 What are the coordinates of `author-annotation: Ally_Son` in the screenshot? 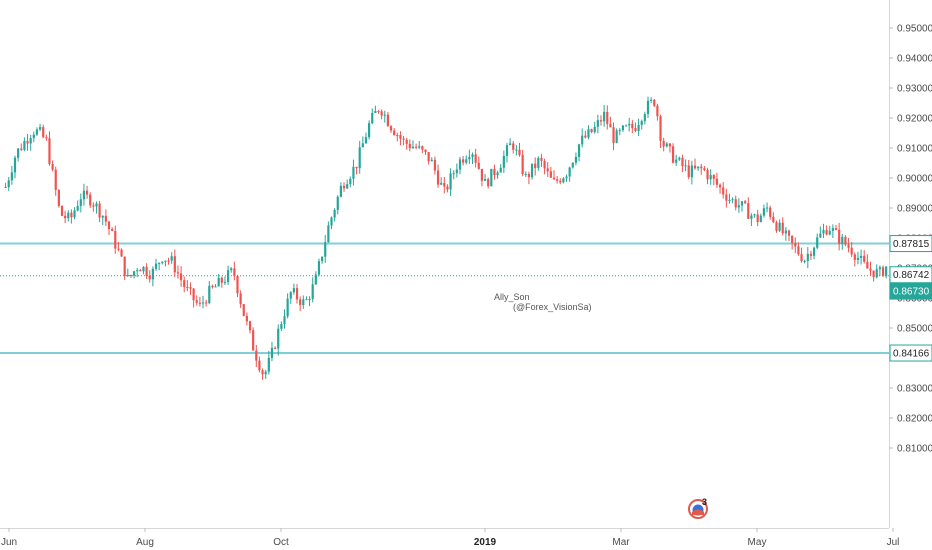 It's located at (512, 297).